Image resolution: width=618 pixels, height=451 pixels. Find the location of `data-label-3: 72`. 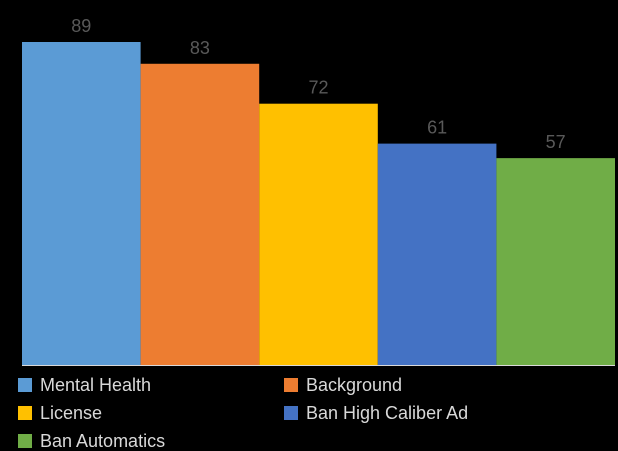

data-label-3: 72 is located at coordinates (318, 88).